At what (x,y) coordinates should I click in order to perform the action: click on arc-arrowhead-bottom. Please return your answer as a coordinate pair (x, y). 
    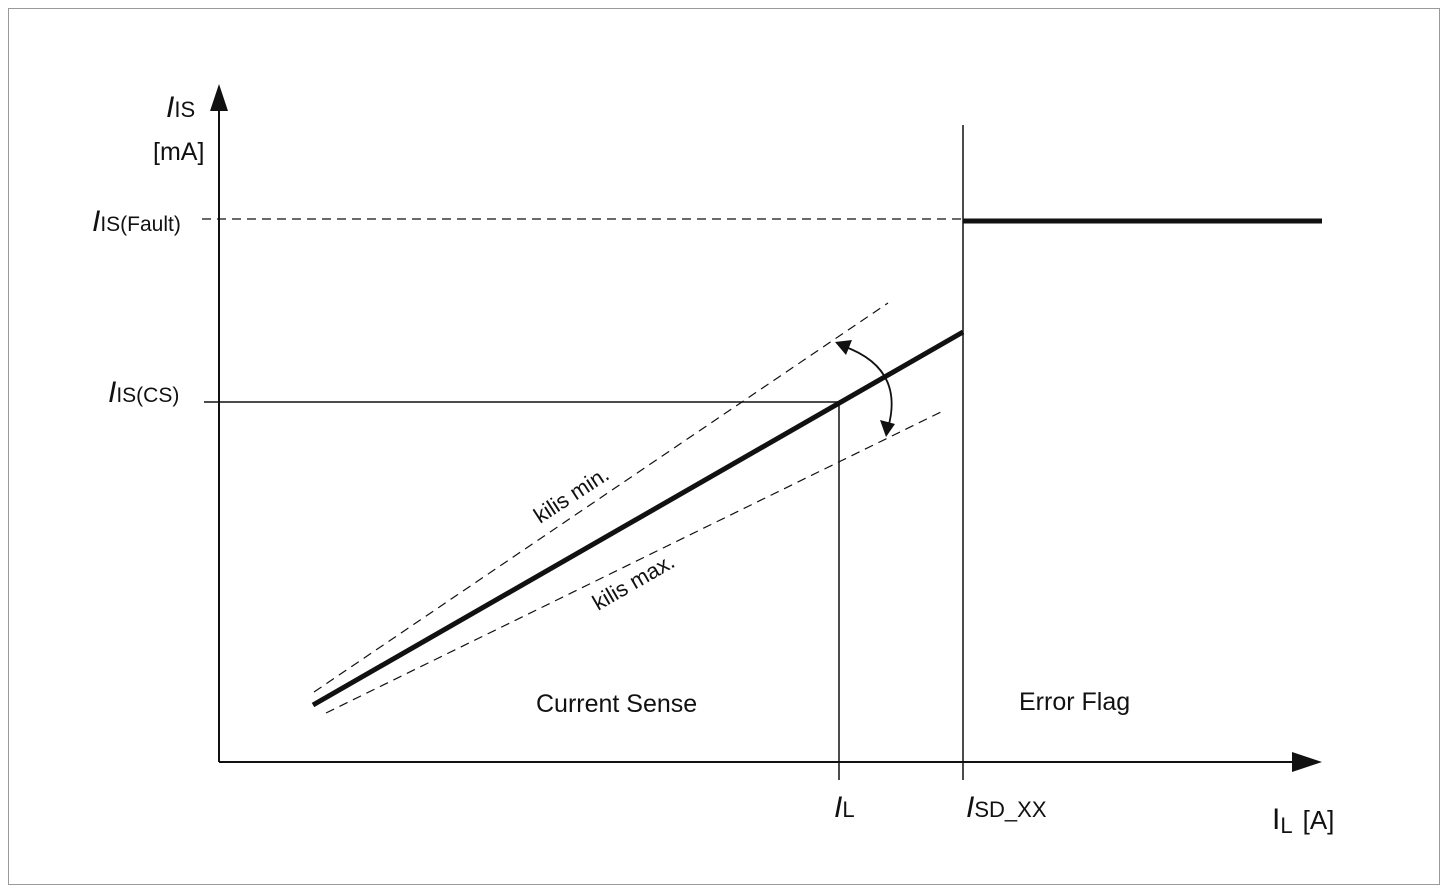
    Looking at the image, I should click on (887, 428).